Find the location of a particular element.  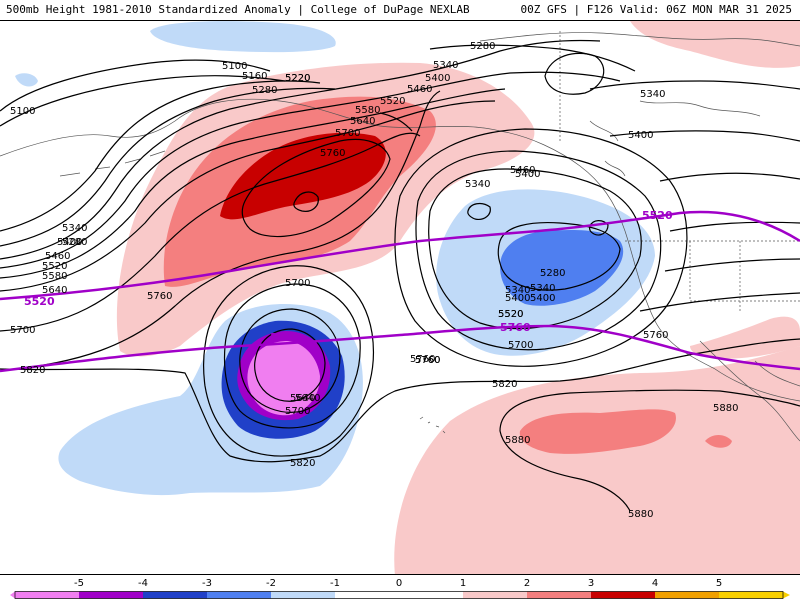

contour-label: 5160 is located at coordinates (254, 76).